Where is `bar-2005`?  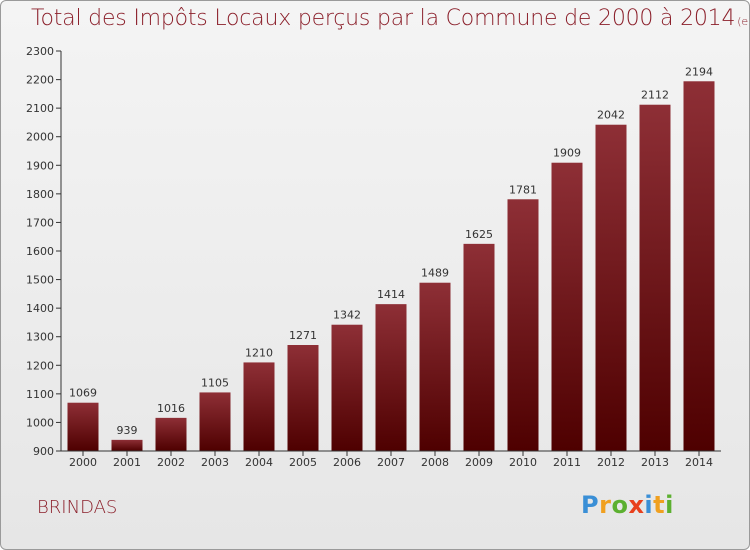 bar-2005 is located at coordinates (303, 398).